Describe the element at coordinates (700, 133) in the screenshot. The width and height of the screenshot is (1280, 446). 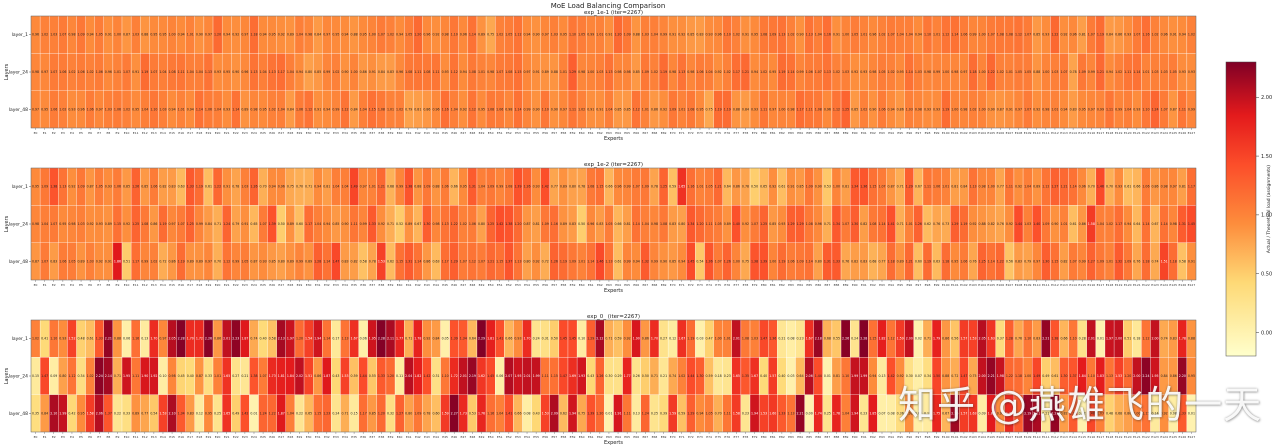
I see `expert-tick-label: E73` at that location.